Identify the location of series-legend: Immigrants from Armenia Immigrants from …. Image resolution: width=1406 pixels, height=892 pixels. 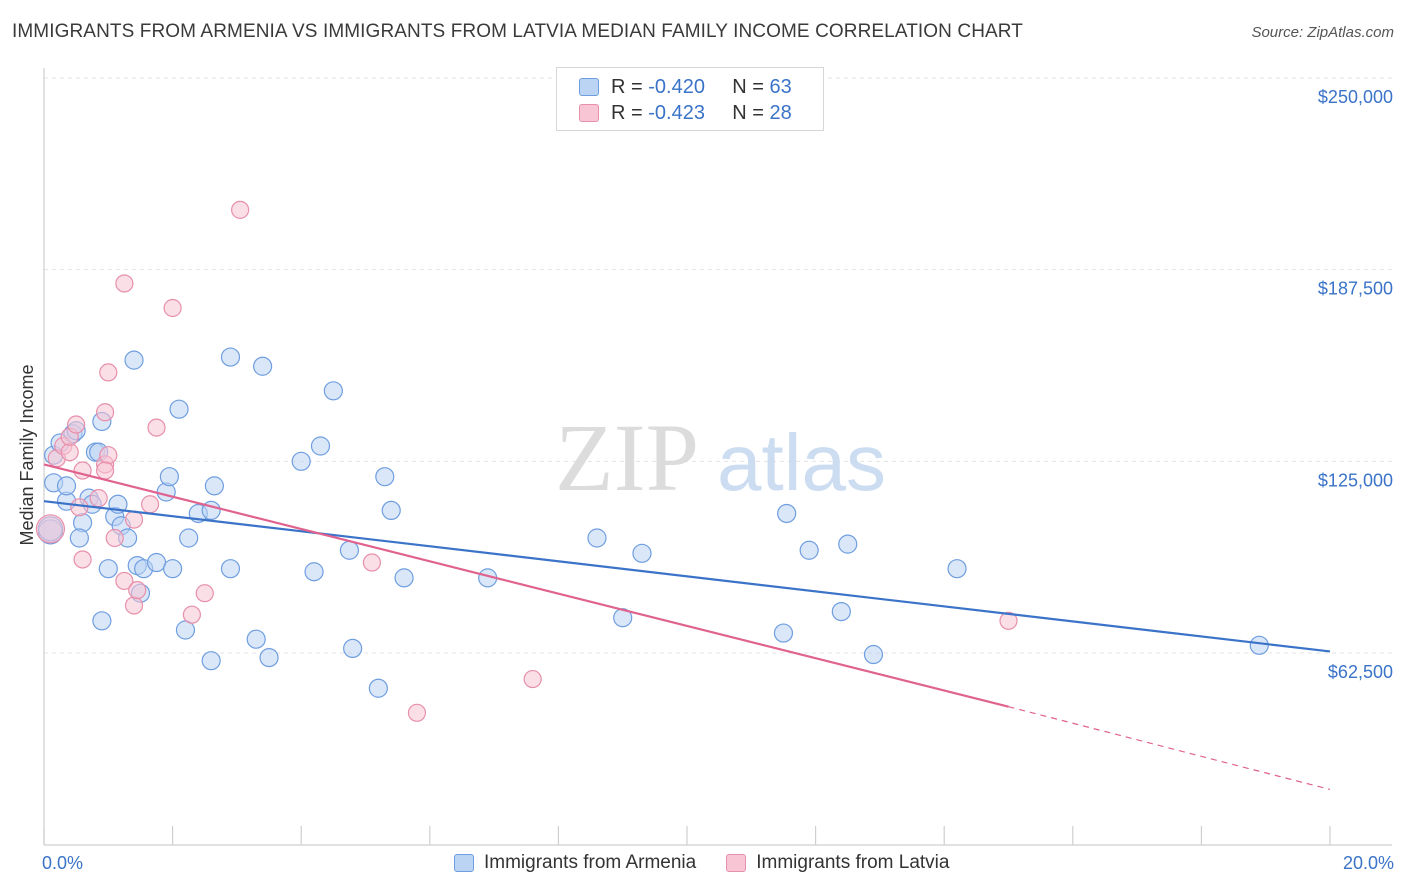
(716, 863).